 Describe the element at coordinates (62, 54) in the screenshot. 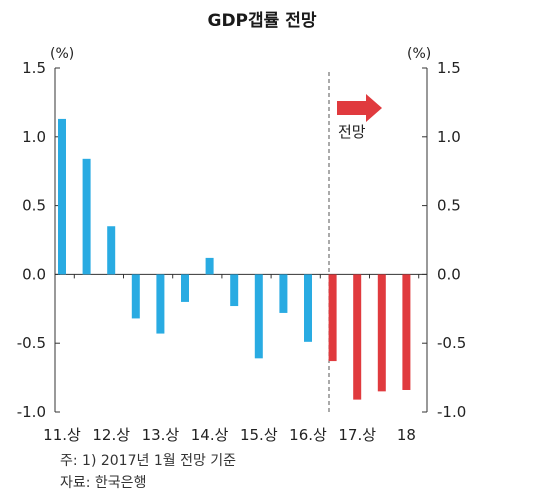

I see `left-unit-label: (%)` at that location.